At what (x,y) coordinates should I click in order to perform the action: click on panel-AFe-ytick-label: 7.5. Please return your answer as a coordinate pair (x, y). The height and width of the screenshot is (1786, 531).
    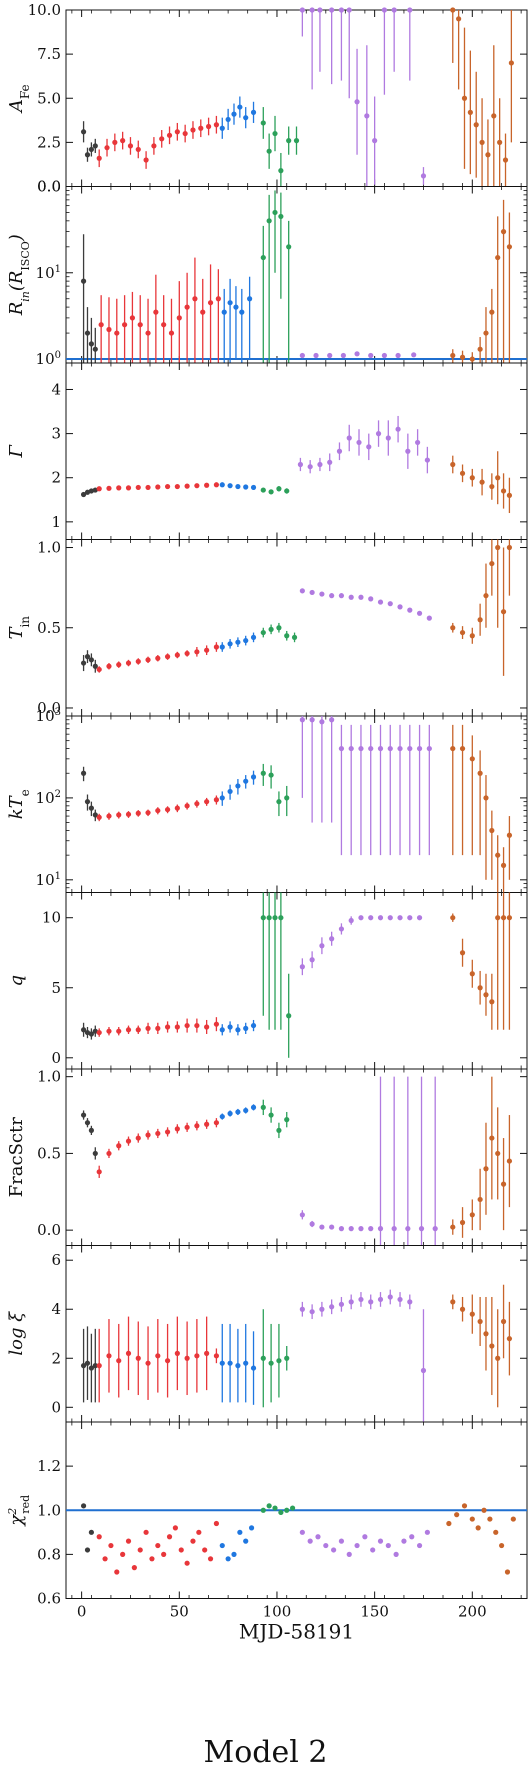
    Looking at the image, I should click on (49, 54).